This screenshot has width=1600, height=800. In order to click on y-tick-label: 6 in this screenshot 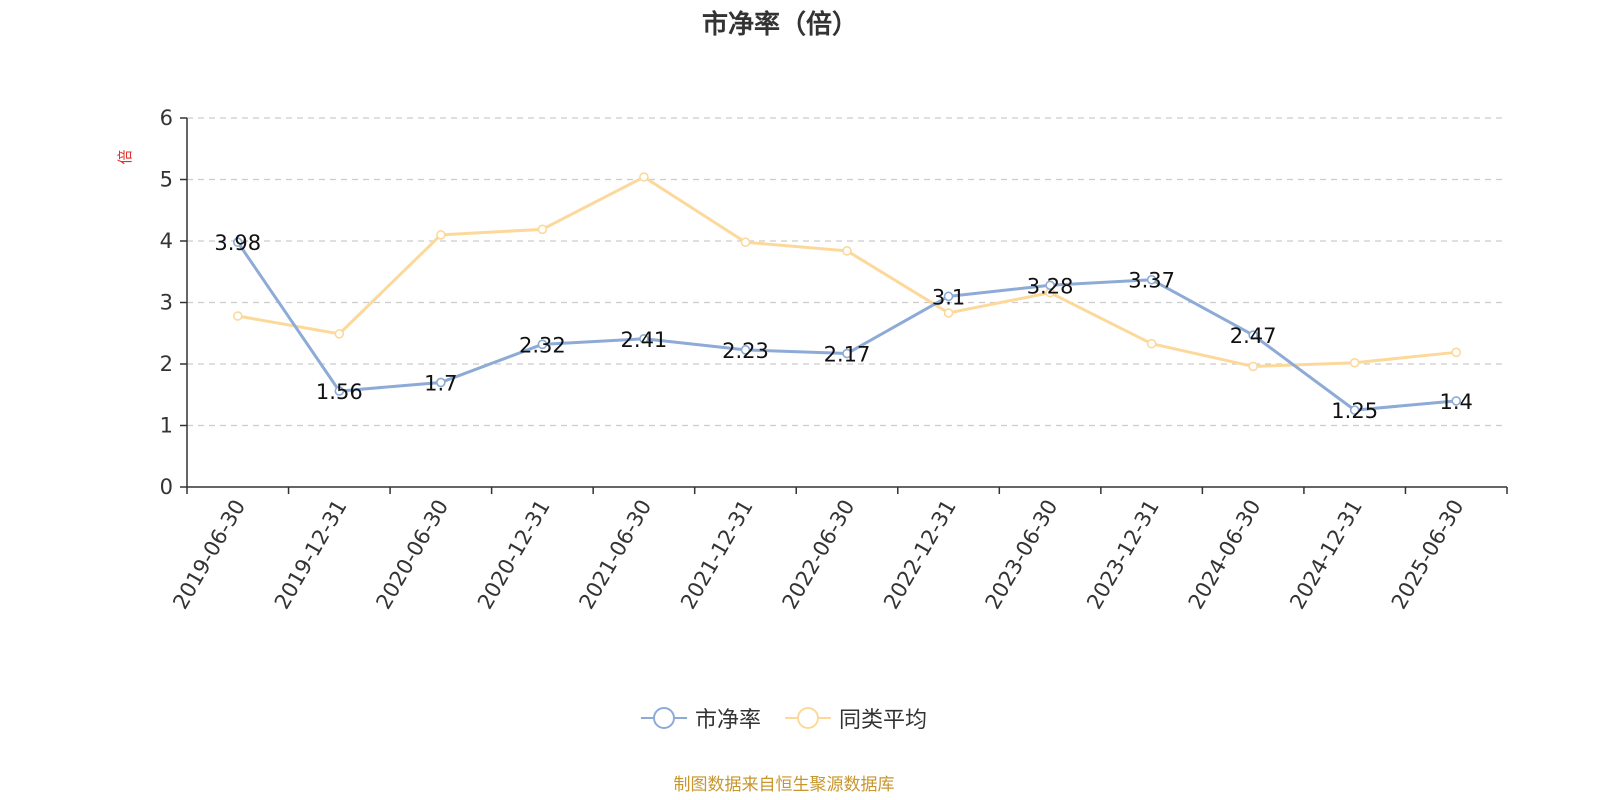, I will do `click(166, 118)`.